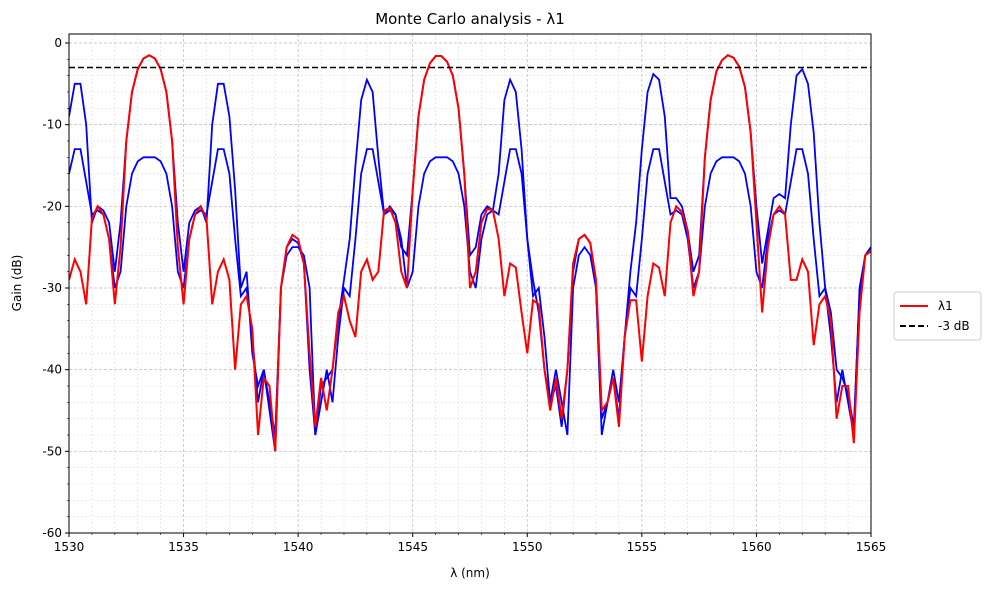  What do you see at coordinates (52, 125) in the screenshot?
I see `y-tick-label: -10` at bounding box center [52, 125].